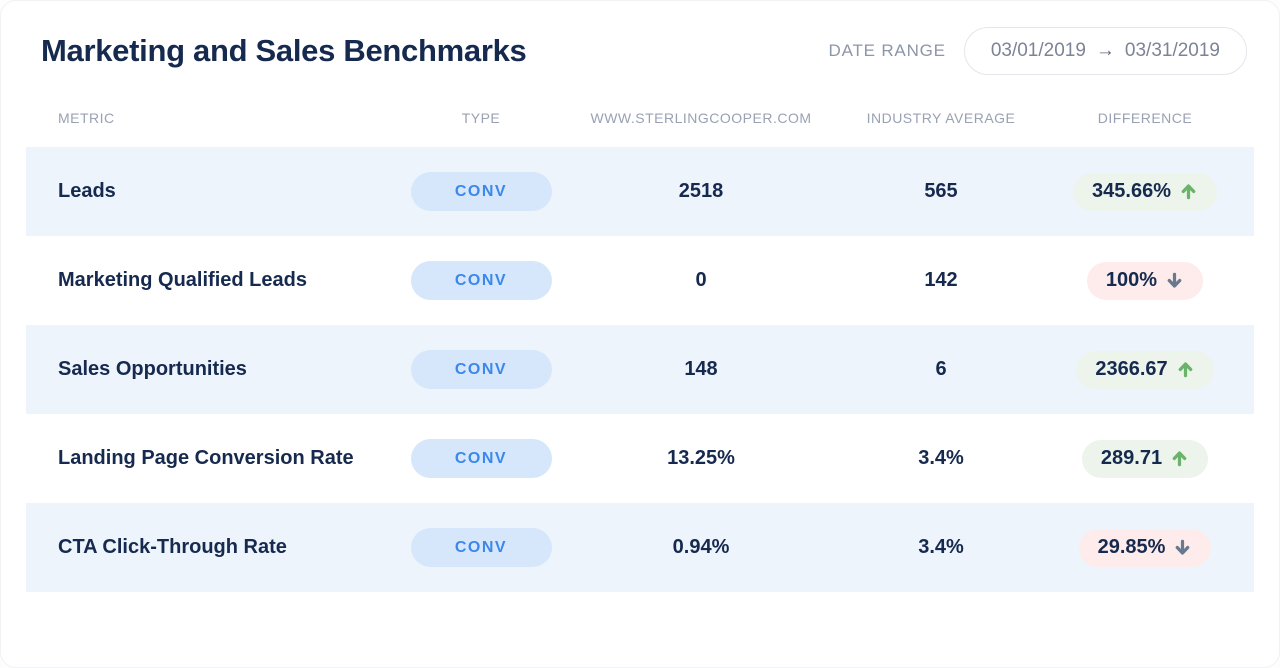 This screenshot has width=1280, height=668. Describe the element at coordinates (701, 280) in the screenshot. I see `site-value: 0` at that location.